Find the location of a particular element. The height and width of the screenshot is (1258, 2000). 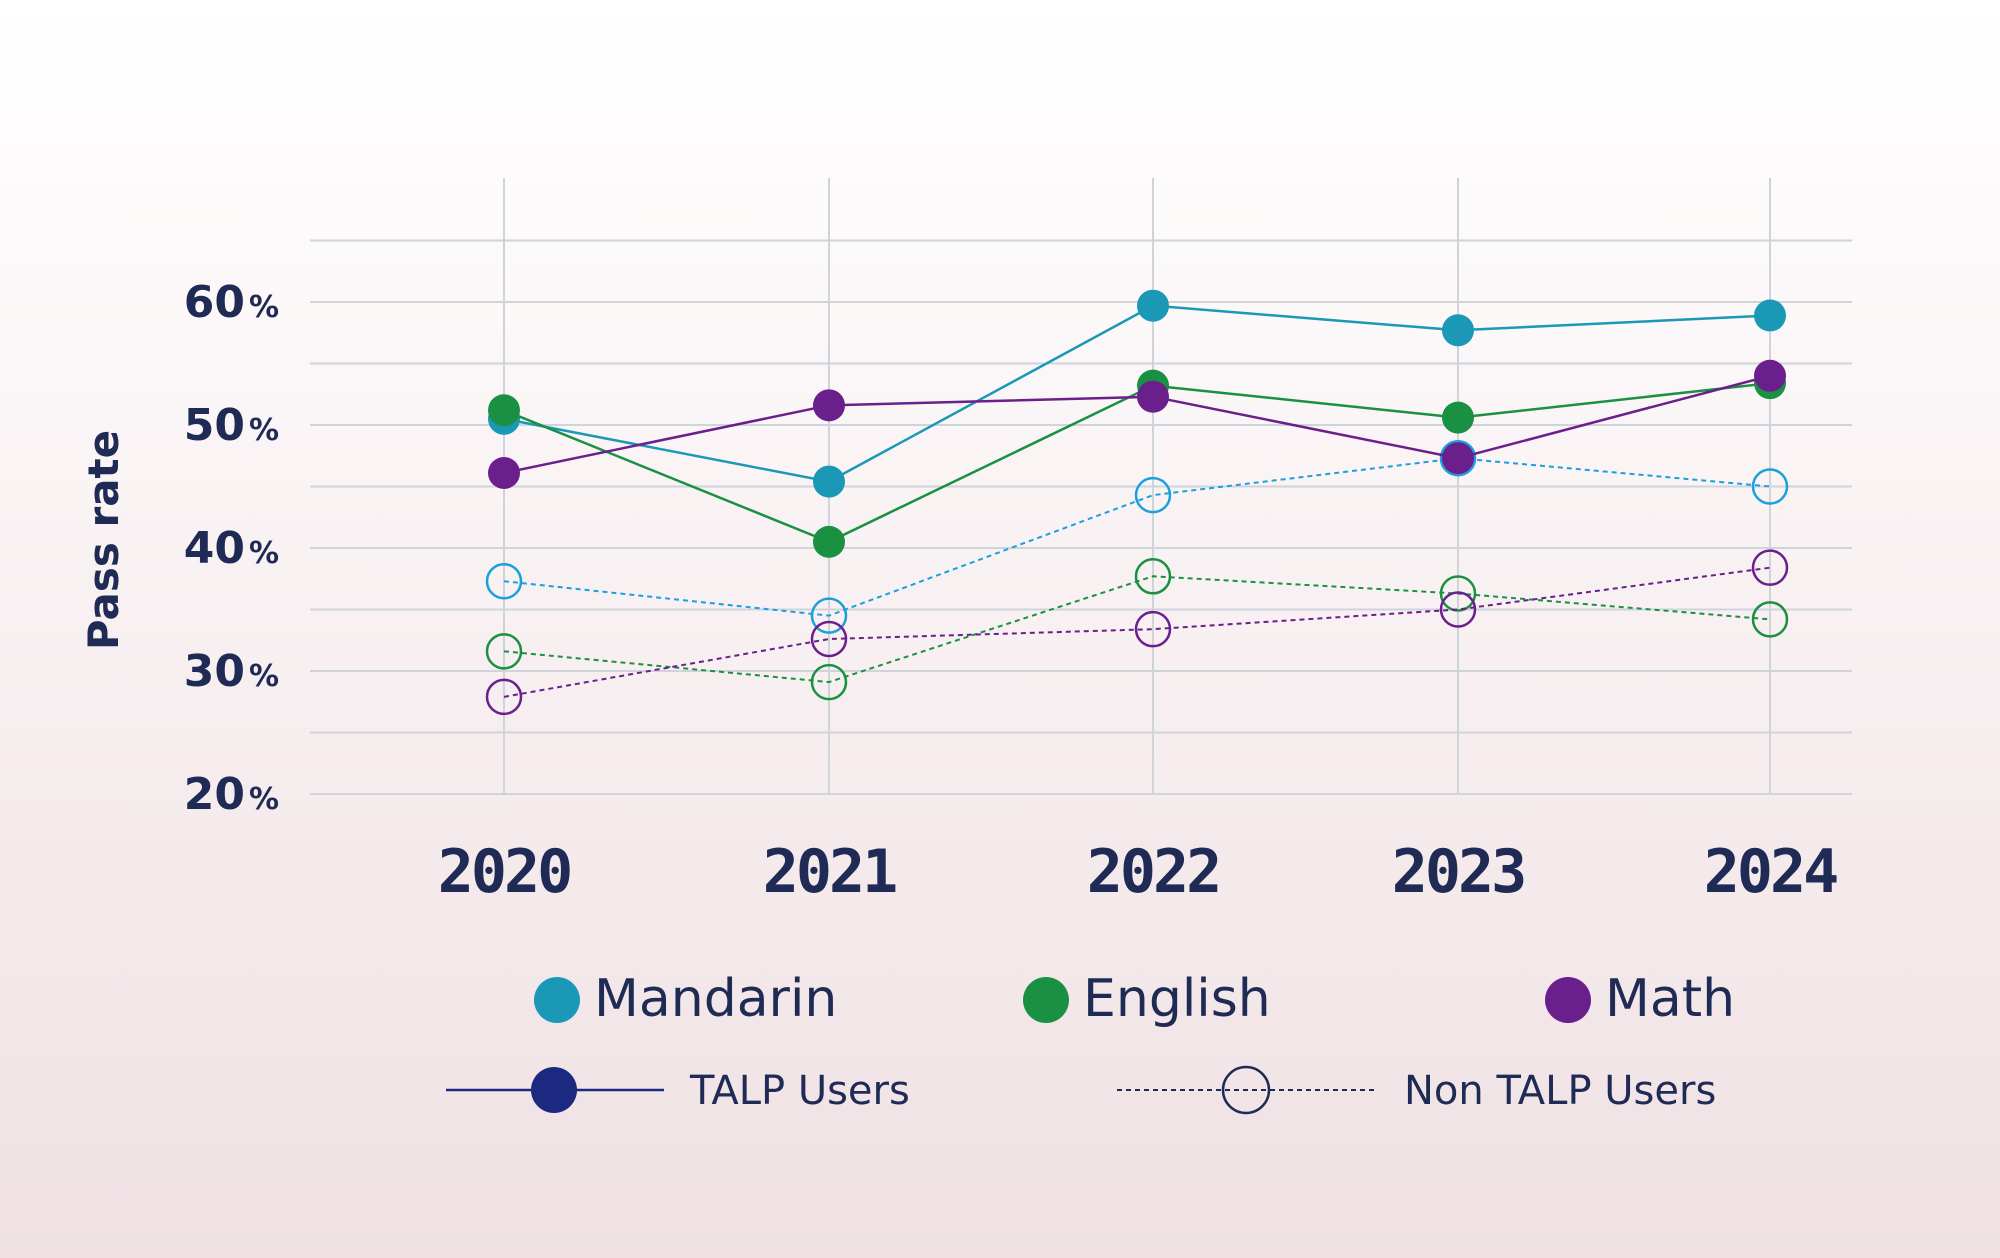

series-math-non-talp is located at coordinates (1137, 632).